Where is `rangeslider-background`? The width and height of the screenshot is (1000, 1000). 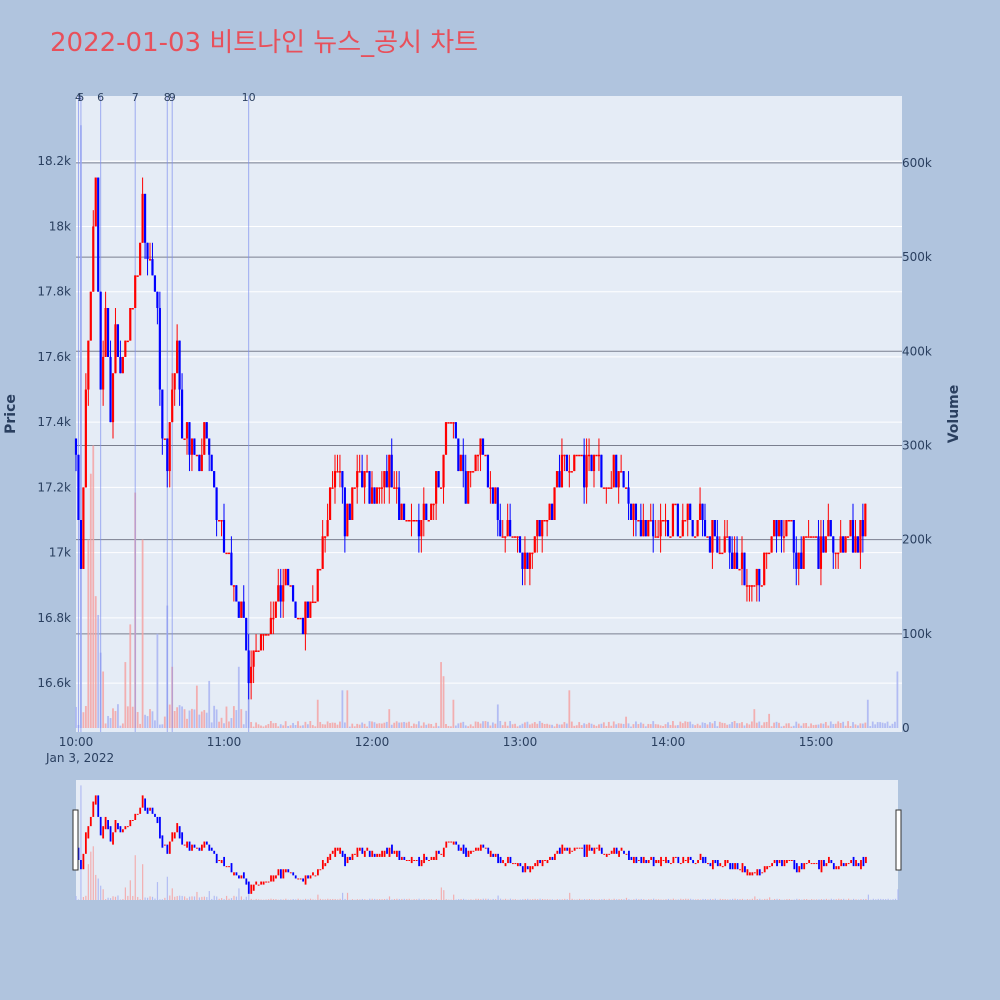 rangeslider-background is located at coordinates (487, 840).